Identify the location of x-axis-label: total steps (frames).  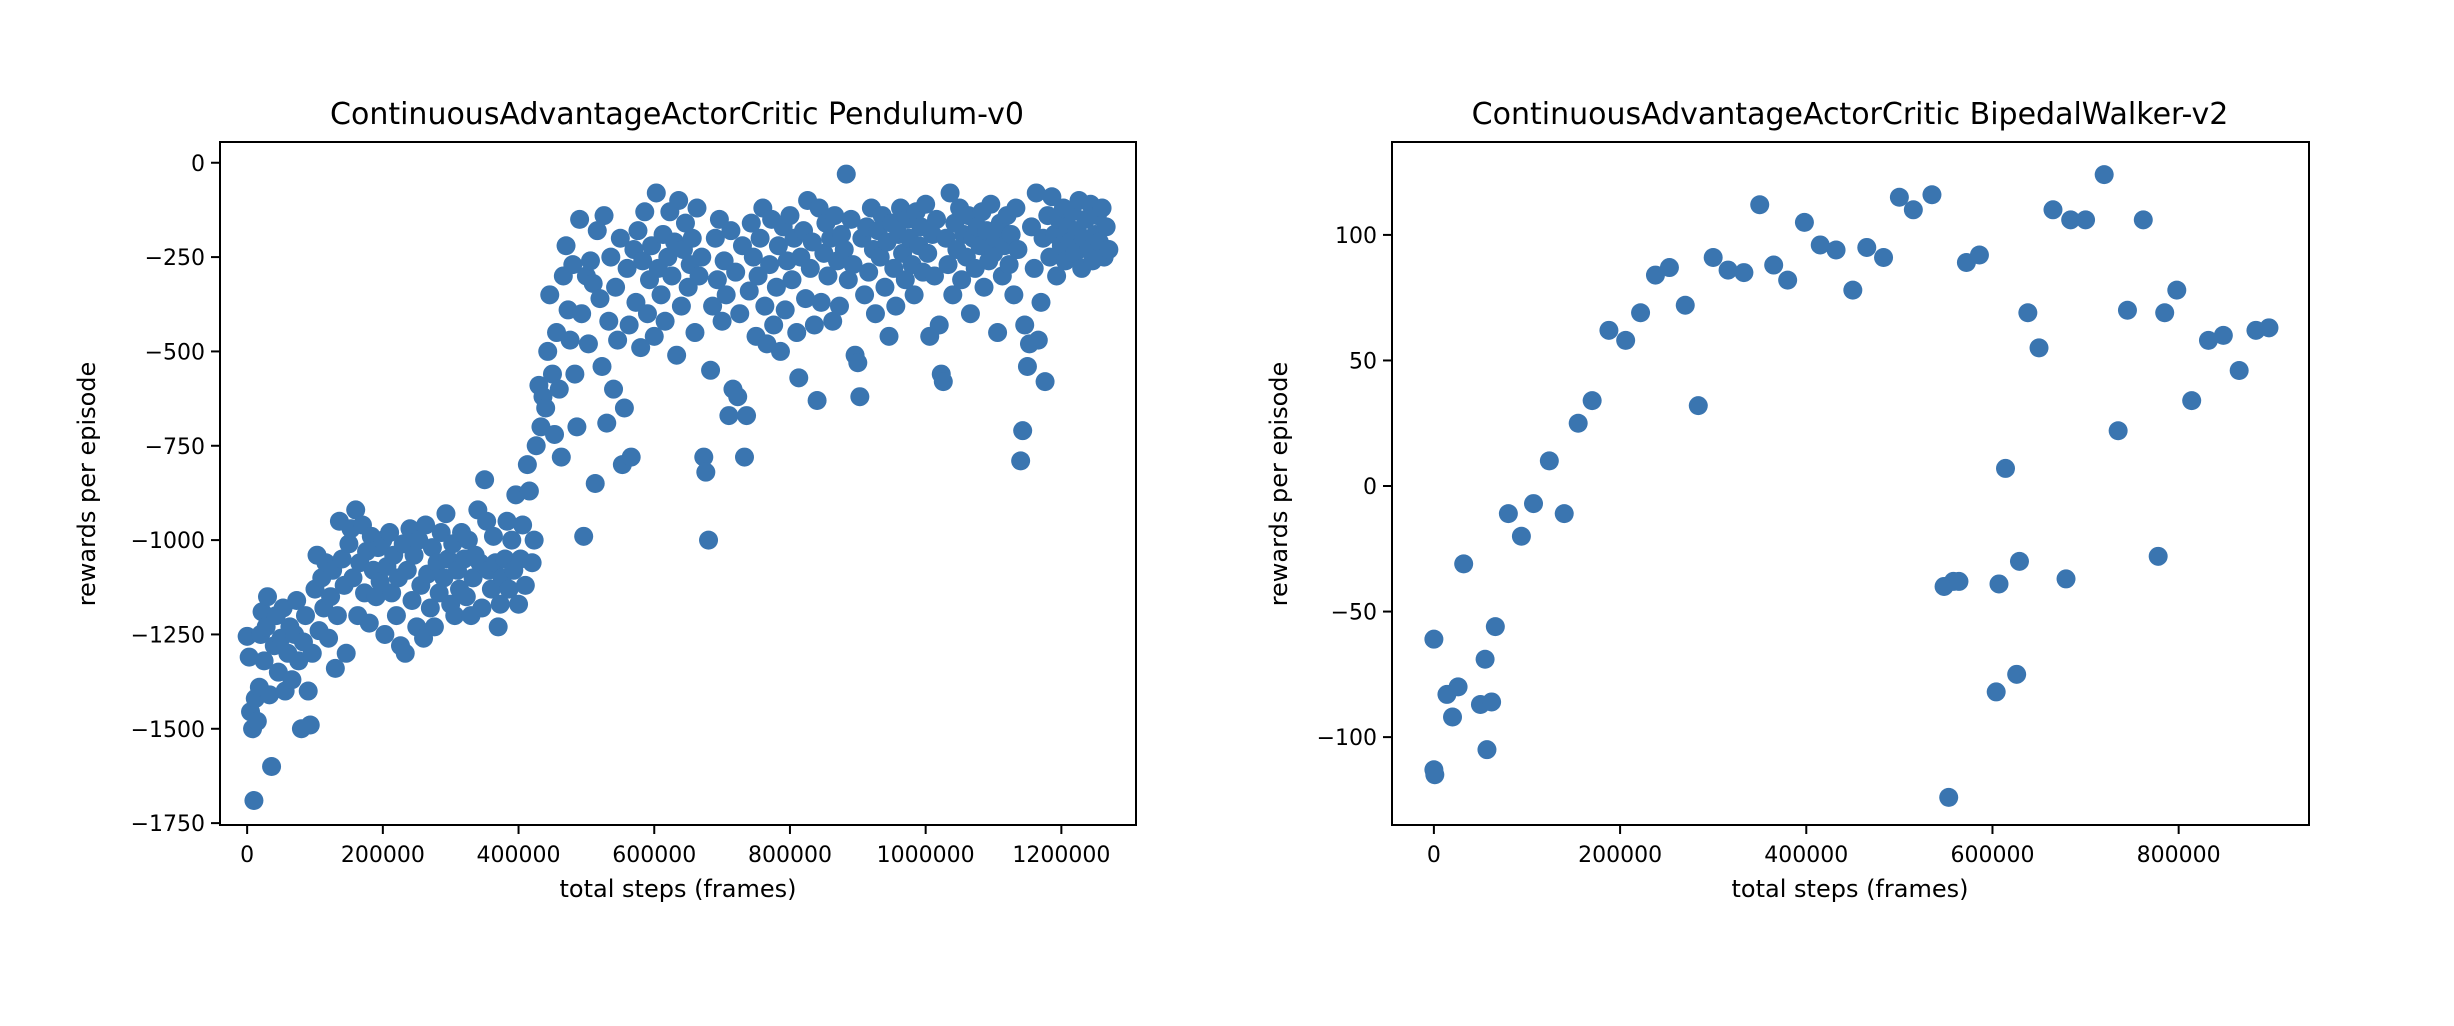
(1850, 889).